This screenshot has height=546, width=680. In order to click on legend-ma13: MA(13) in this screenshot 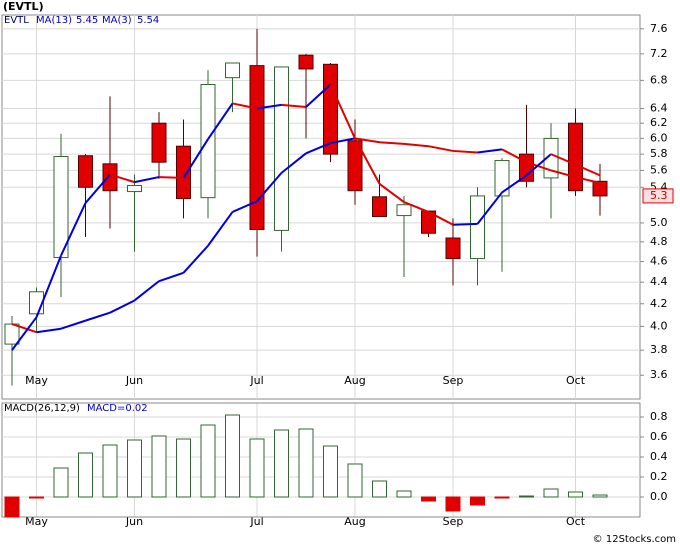, I will do `click(54, 20)`.